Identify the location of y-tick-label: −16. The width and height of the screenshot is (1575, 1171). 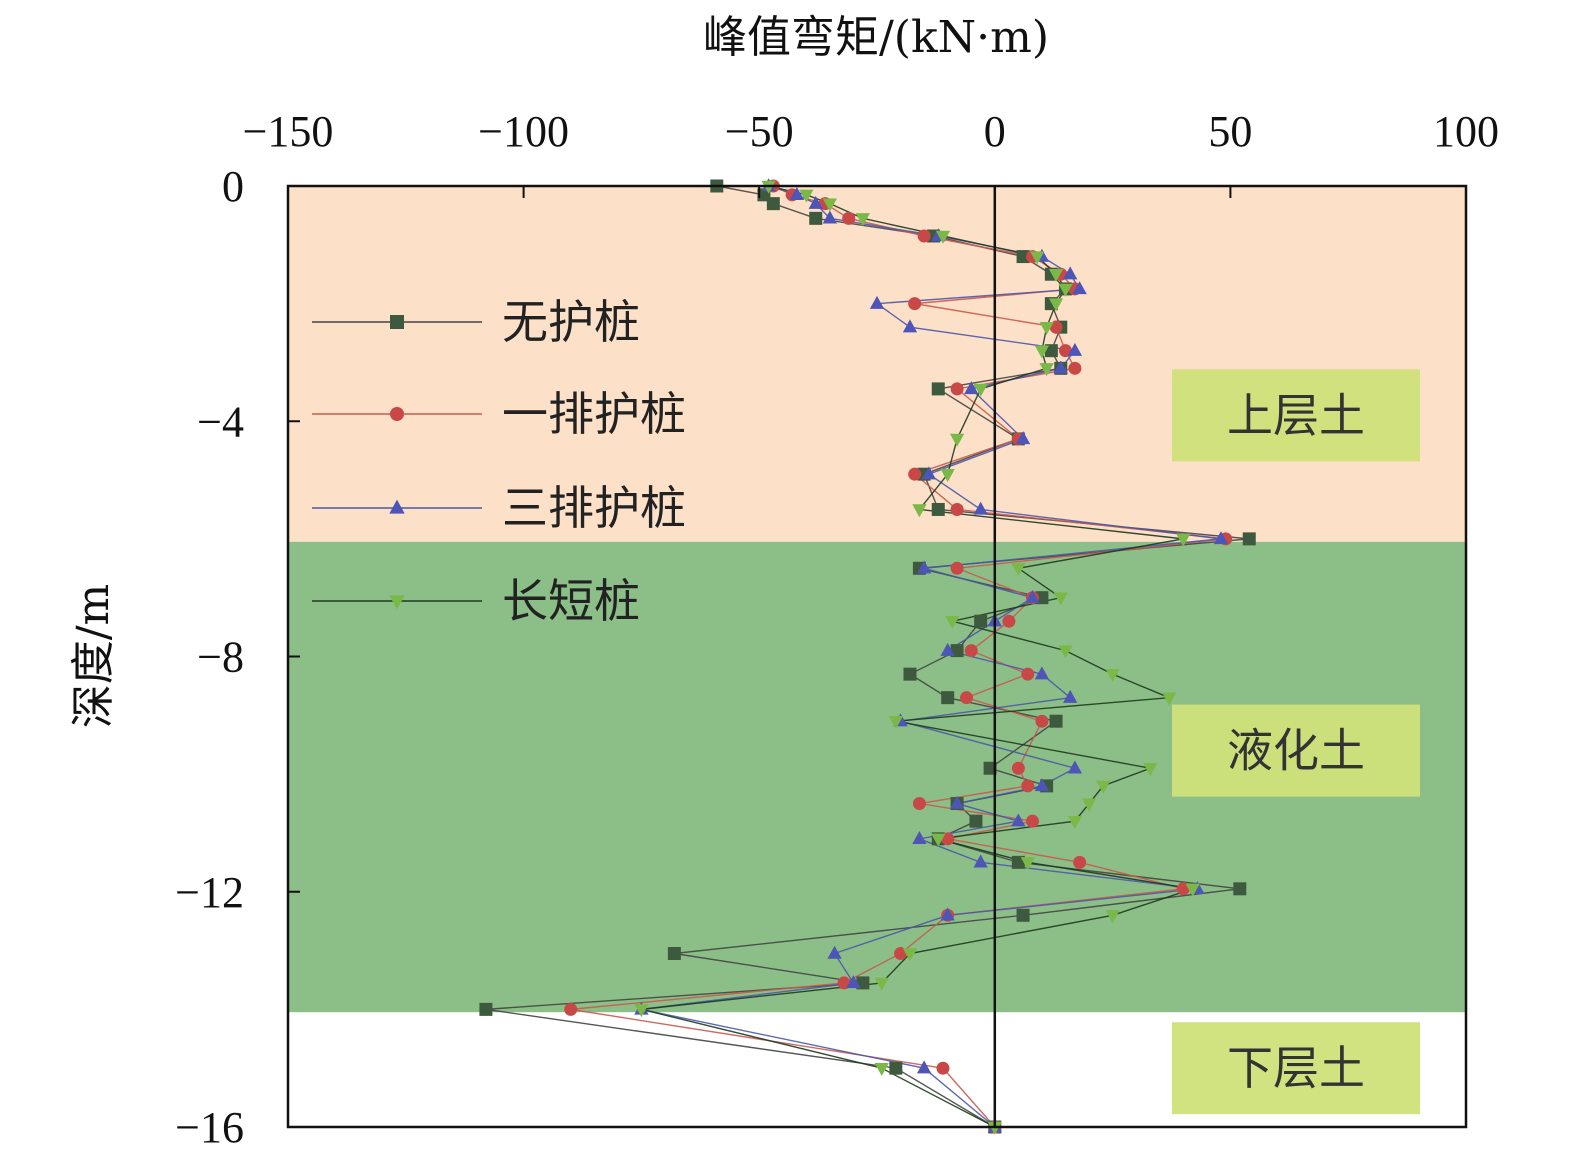
(209, 1127).